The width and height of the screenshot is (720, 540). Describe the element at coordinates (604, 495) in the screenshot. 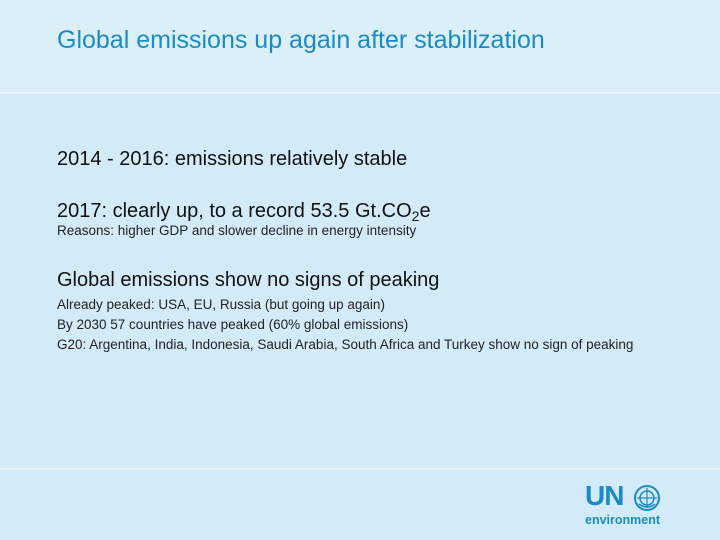

I see `logo-un-text: UN` at that location.